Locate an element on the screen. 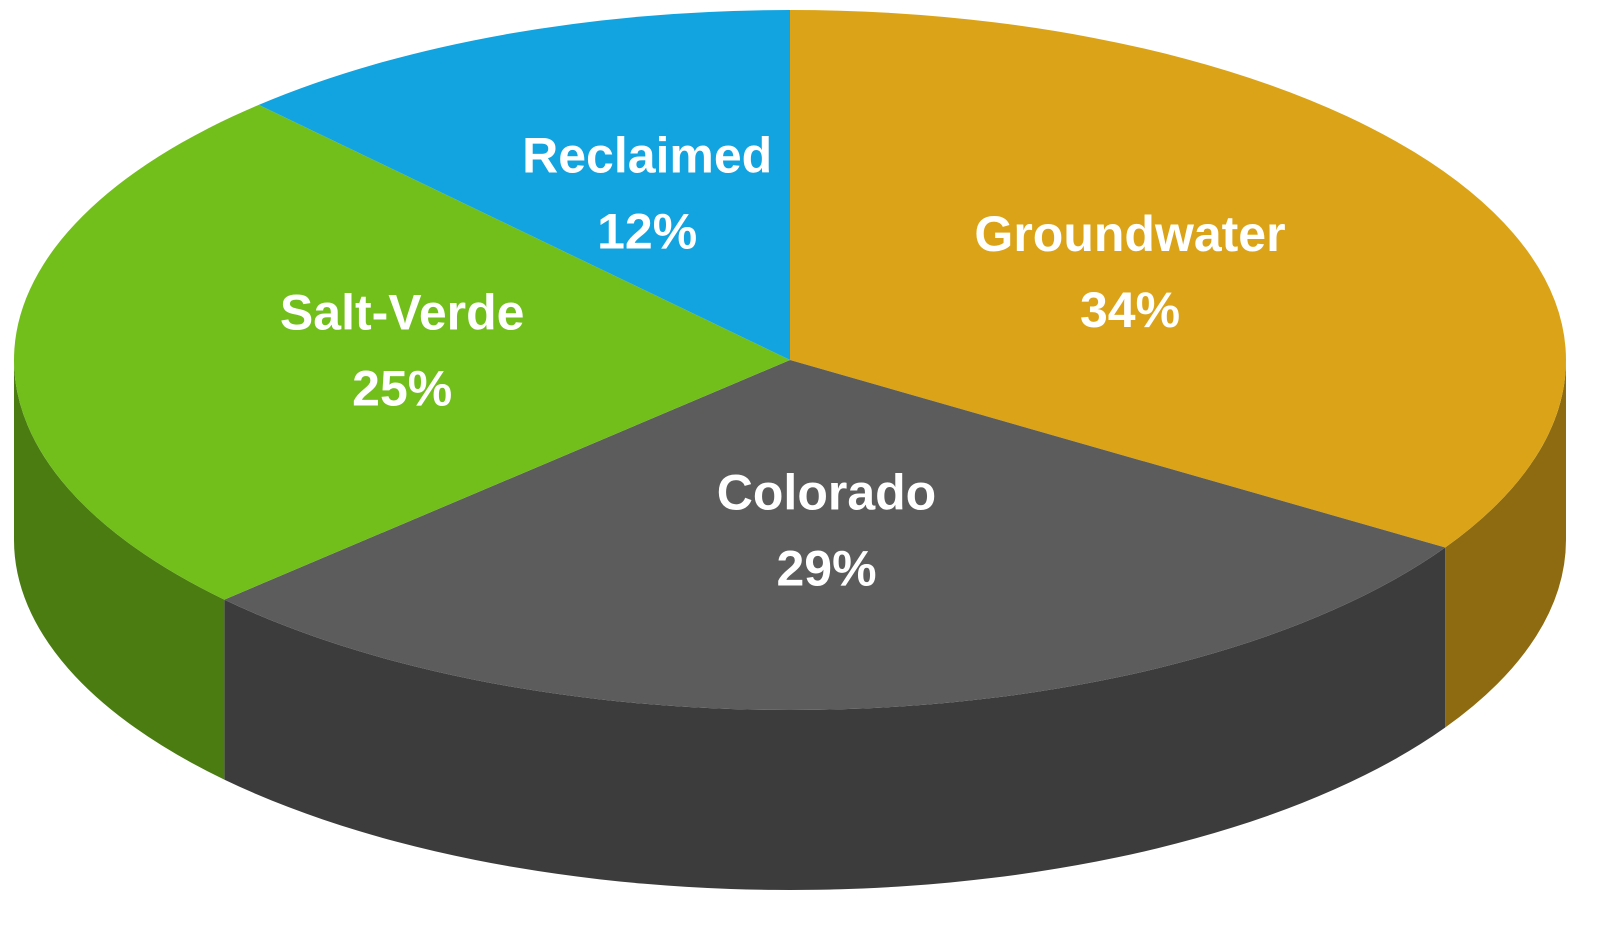 The image size is (1601, 949). value-label: 12% is located at coordinates (647, 231).